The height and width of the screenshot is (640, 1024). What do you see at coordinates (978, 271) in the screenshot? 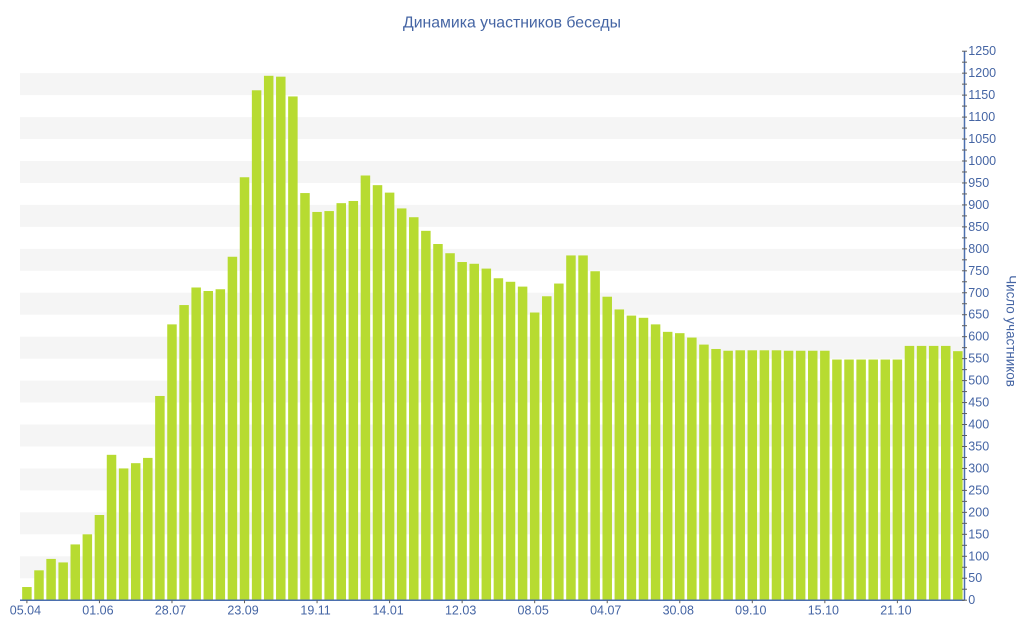
I see `svg-text: 750` at bounding box center [978, 271].